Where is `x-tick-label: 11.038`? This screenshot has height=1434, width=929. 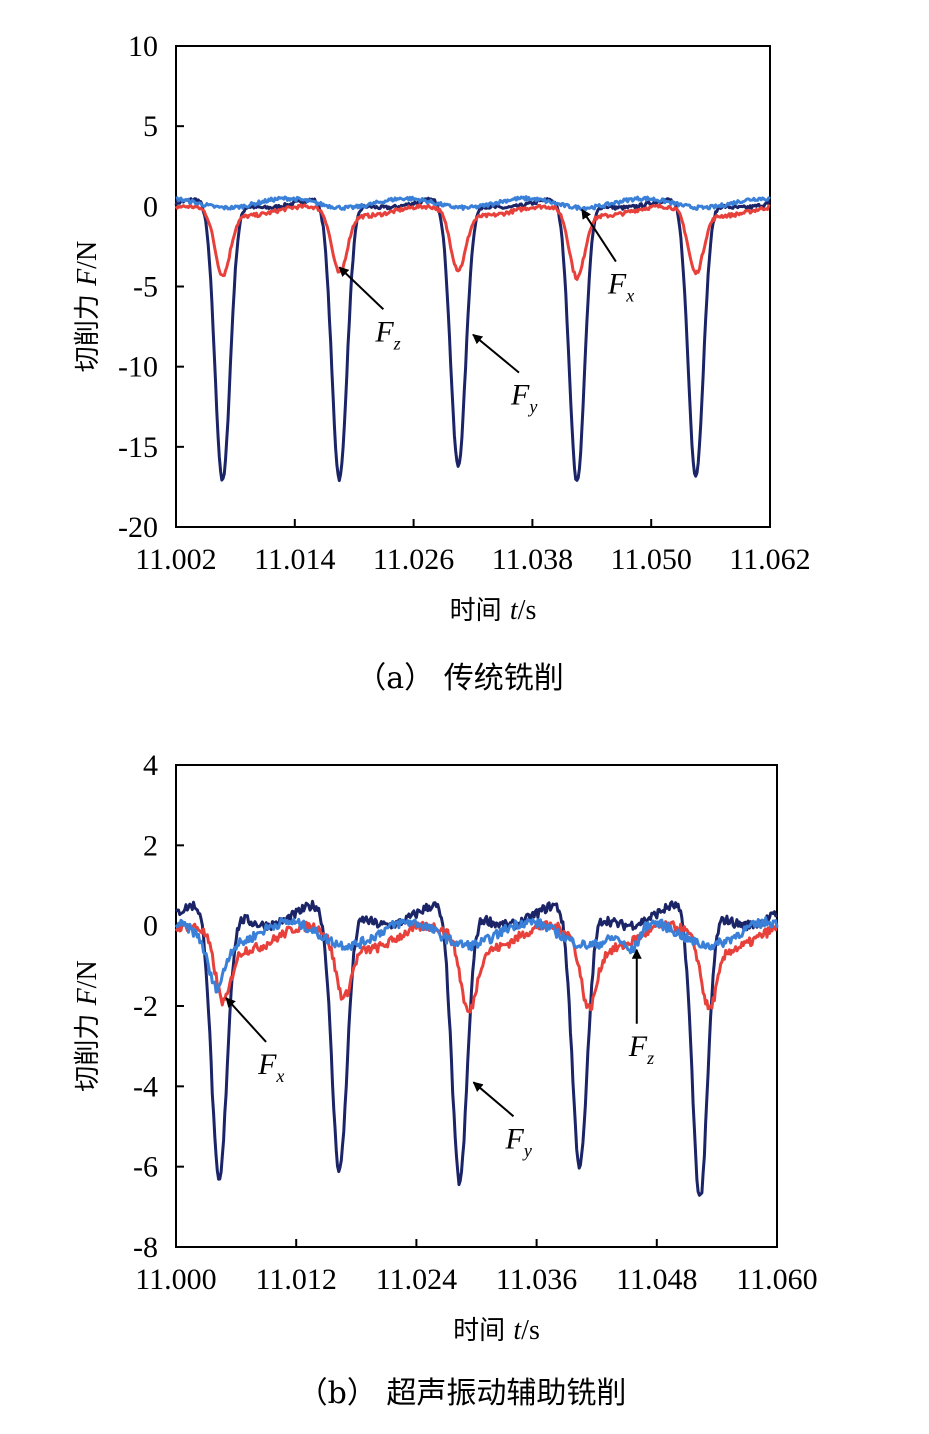
x-tick-label: 11.038 is located at coordinates (532, 559).